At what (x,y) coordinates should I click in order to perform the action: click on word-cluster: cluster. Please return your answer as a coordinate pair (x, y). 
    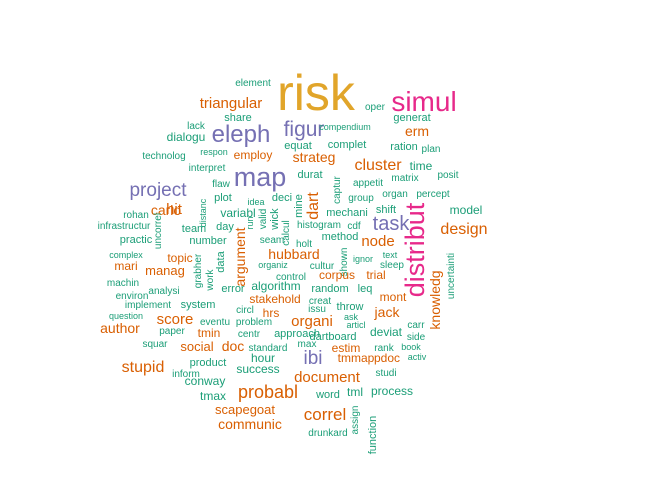
    Looking at the image, I should click on (378, 165).